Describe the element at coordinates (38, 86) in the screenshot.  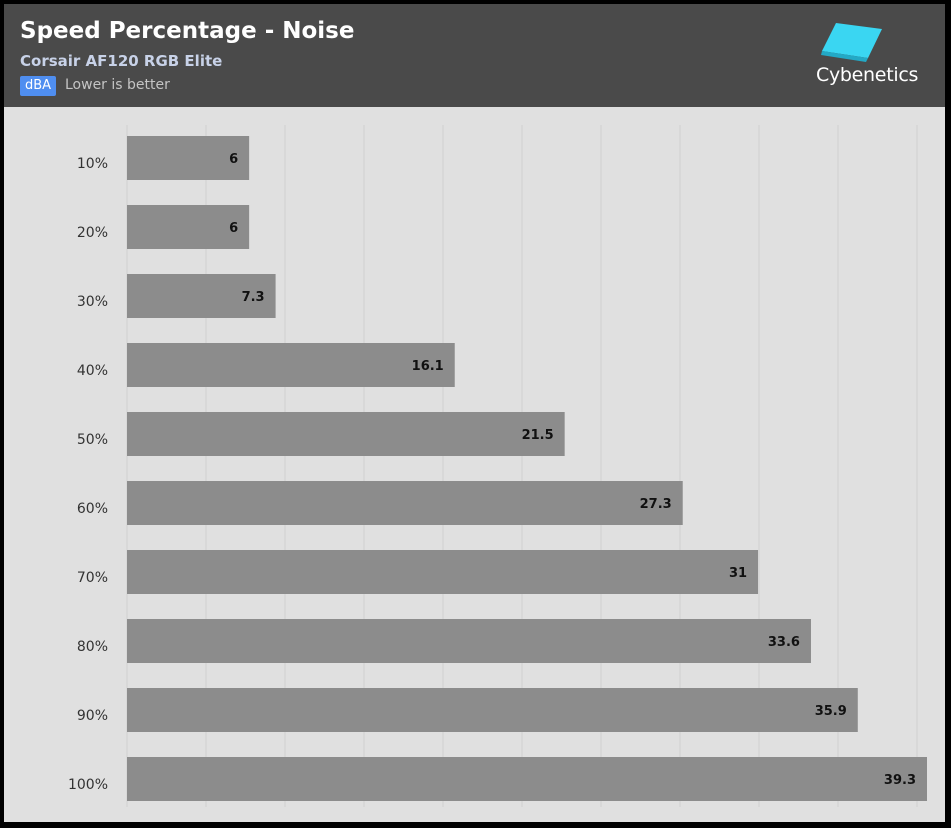
I see `unit-badge: dBA` at that location.